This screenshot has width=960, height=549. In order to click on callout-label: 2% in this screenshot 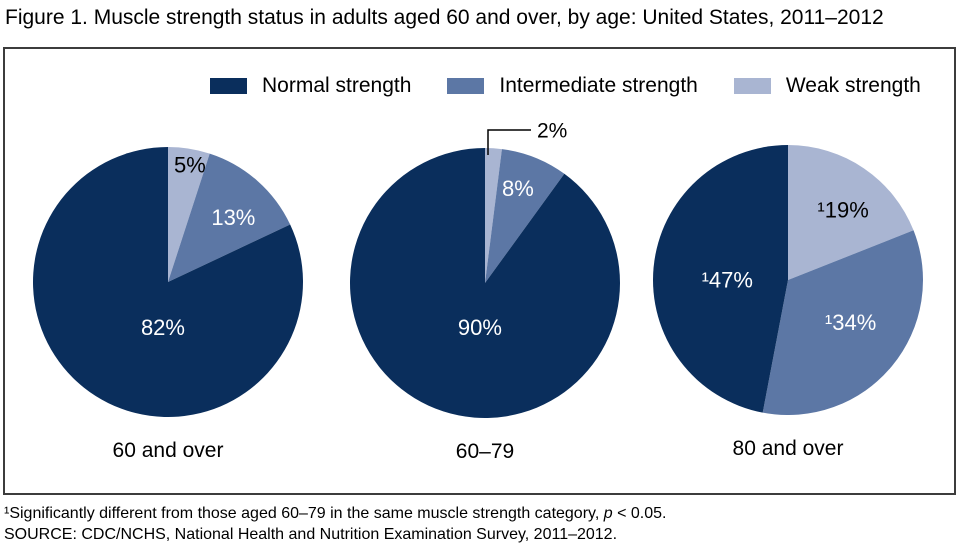, I will do `click(552, 131)`.